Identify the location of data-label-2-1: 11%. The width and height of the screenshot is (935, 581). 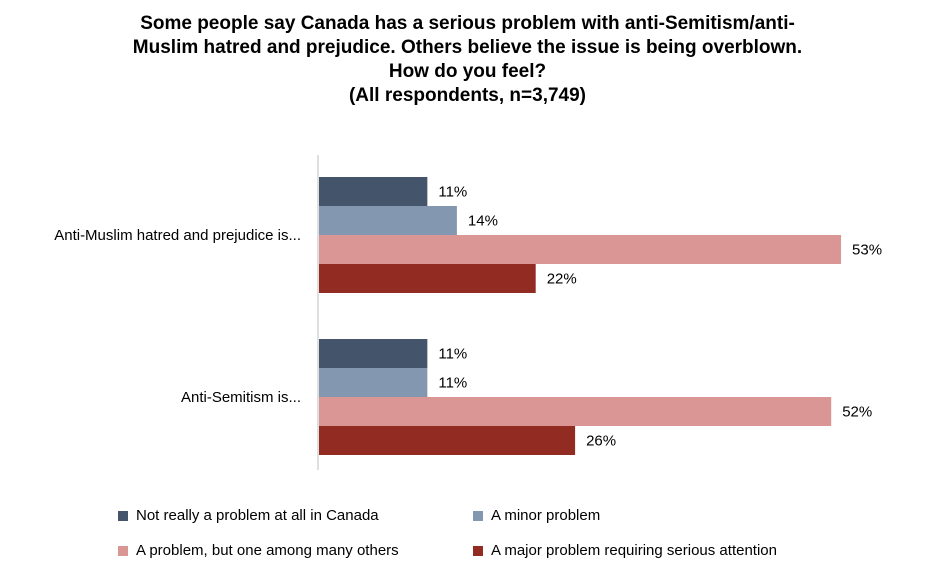
(452, 354).